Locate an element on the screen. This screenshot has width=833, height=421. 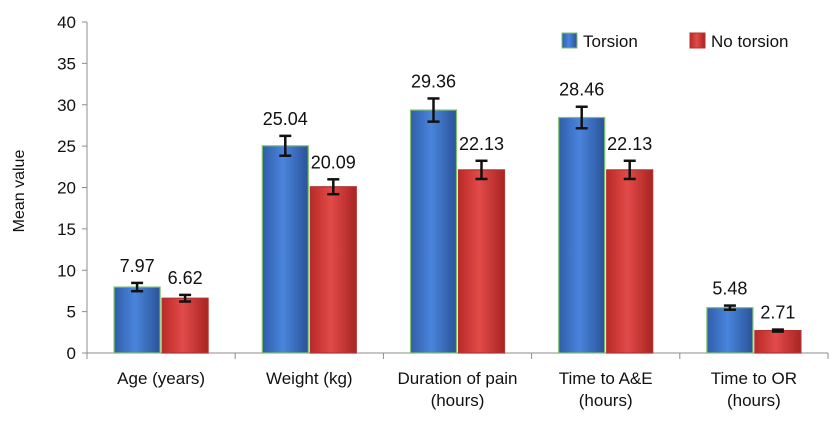
y-tick-label: 0 is located at coordinates (71, 353).